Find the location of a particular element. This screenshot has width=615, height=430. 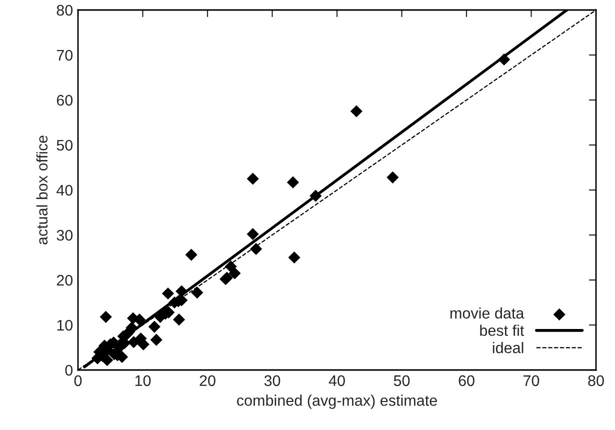

x-tick-label: 60 is located at coordinates (466, 380).